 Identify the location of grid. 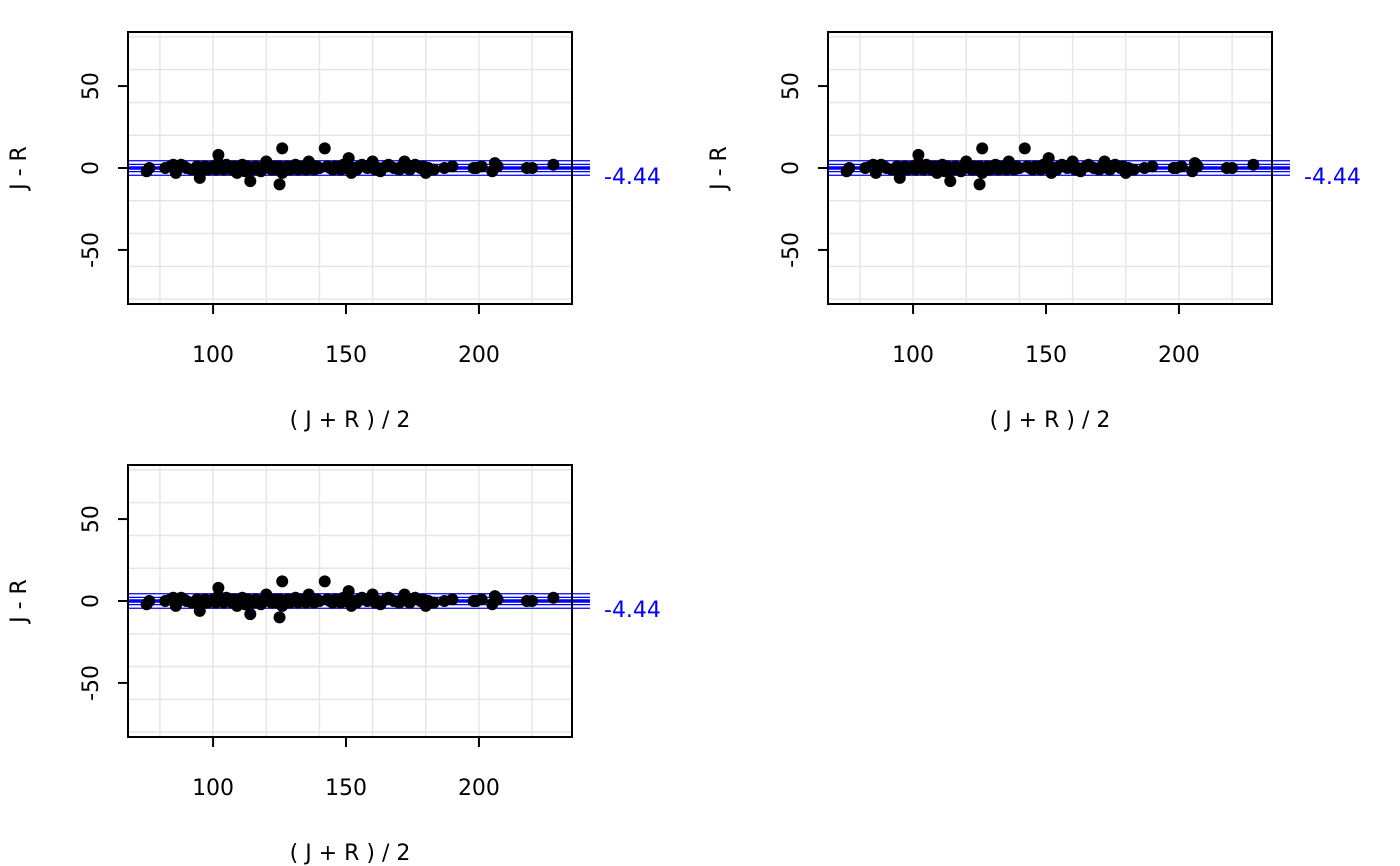
(350, 168).